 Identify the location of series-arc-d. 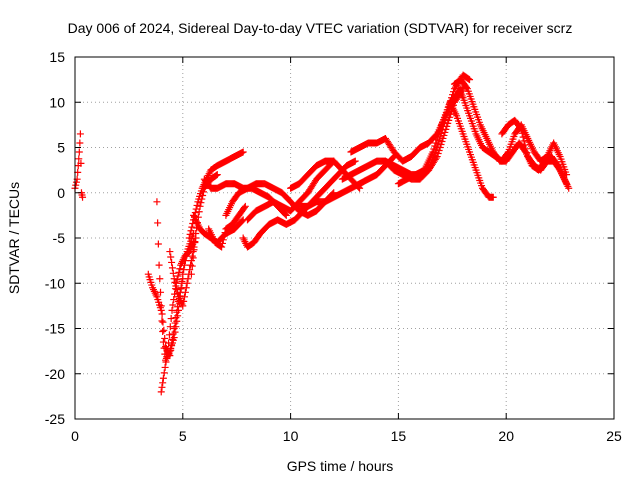
(177, 317).